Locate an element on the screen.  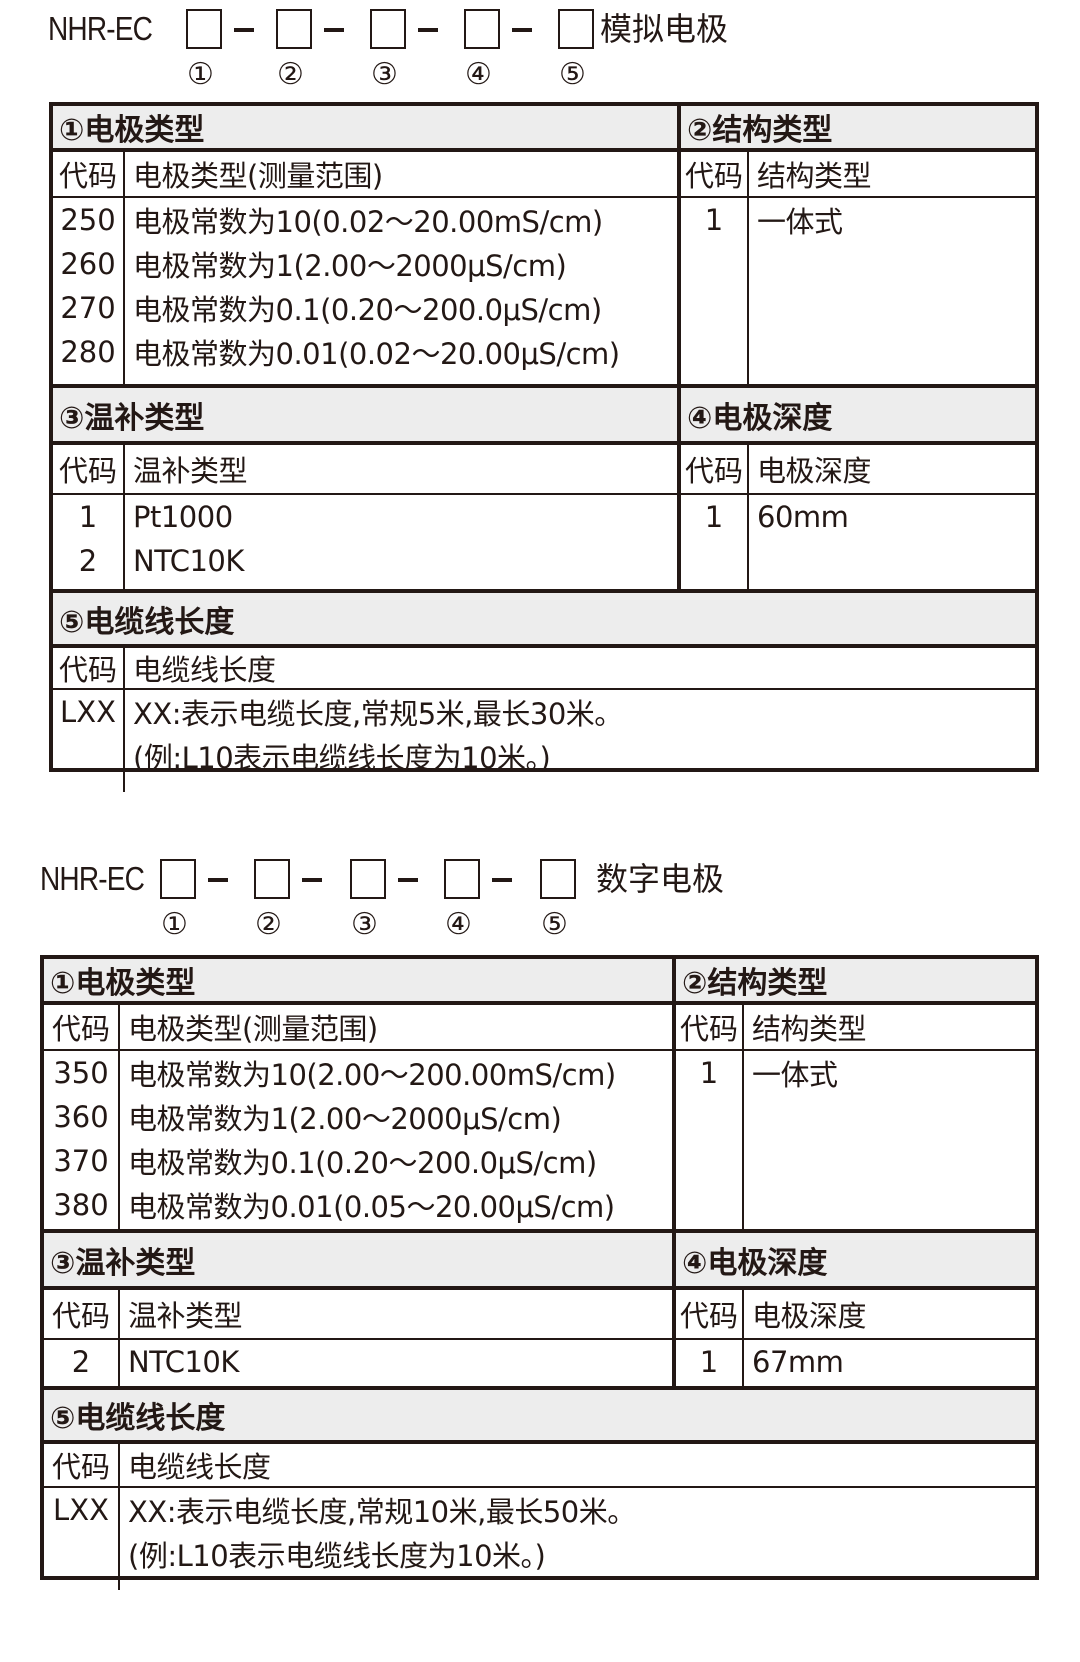
code-column: 2 is located at coordinates (82, 1363).